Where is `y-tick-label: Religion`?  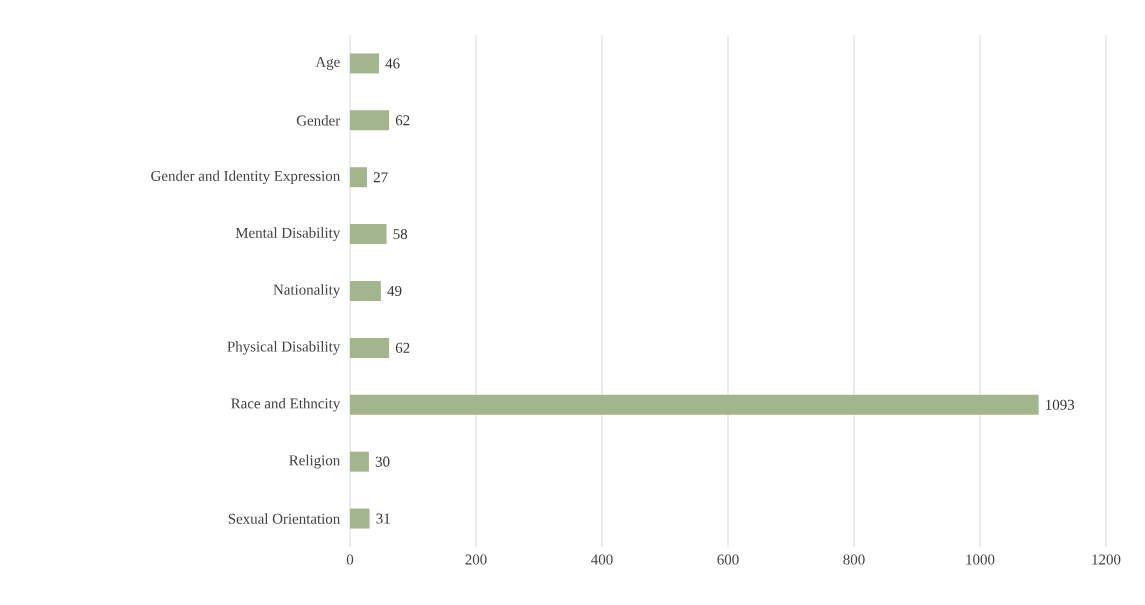
y-tick-label: Religion is located at coordinates (315, 461).